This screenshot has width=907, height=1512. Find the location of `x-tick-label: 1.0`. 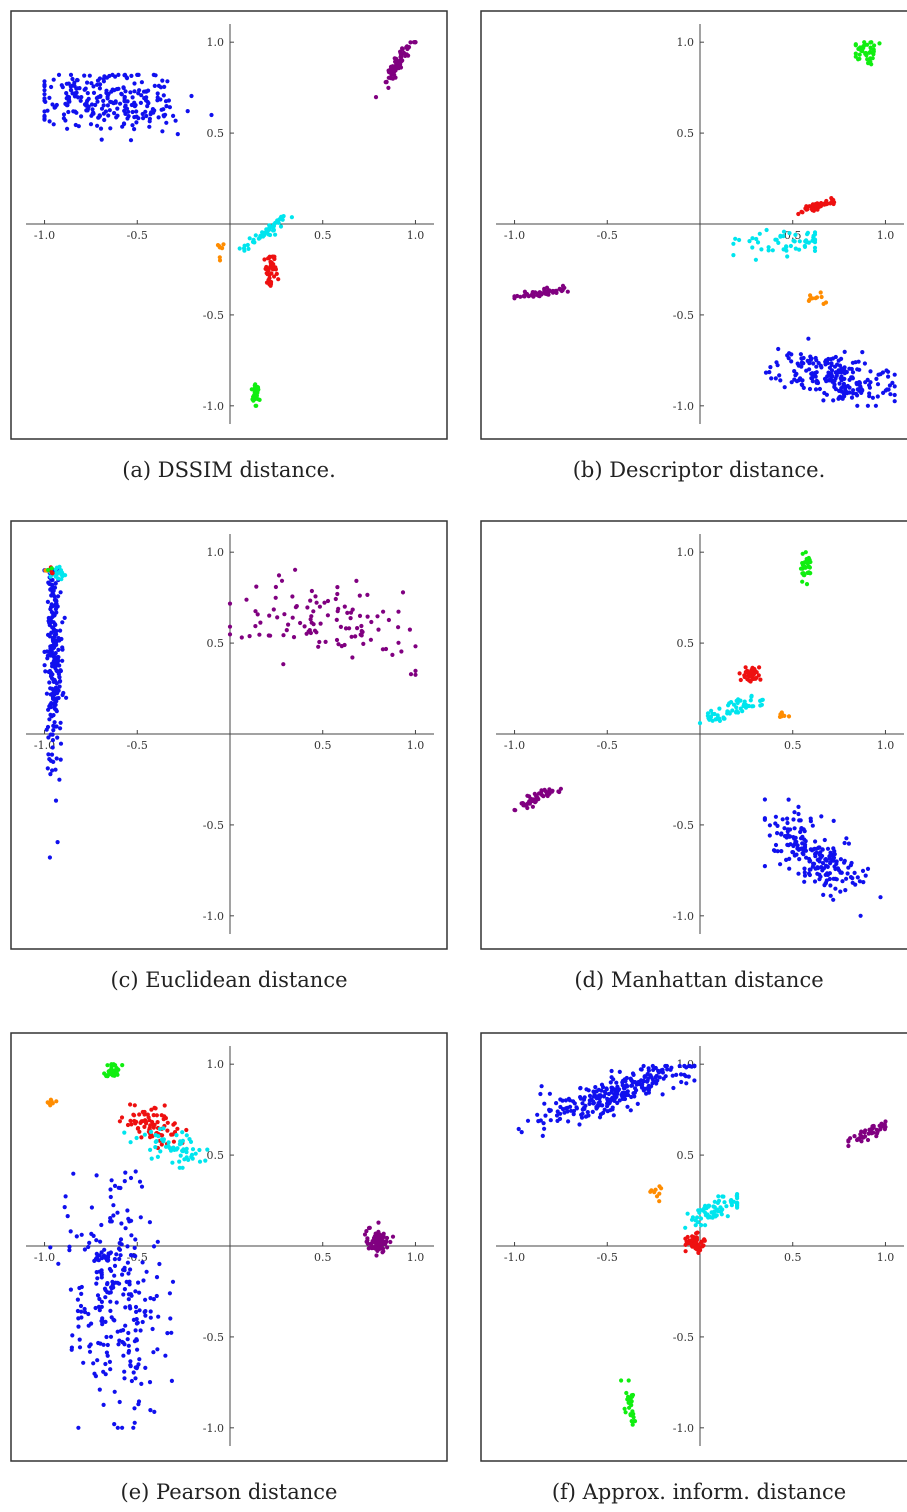

x-tick-label: 1.0 is located at coordinates (416, 1257).